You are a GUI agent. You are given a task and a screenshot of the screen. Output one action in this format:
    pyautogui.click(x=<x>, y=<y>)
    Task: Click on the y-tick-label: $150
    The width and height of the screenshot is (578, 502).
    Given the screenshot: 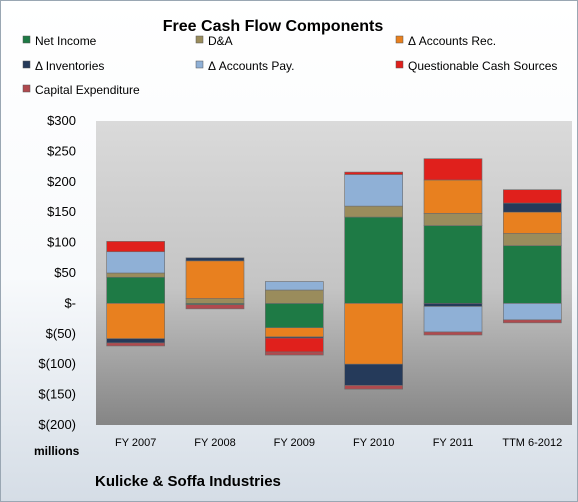 What is the action you would take?
    pyautogui.click(x=61, y=211)
    